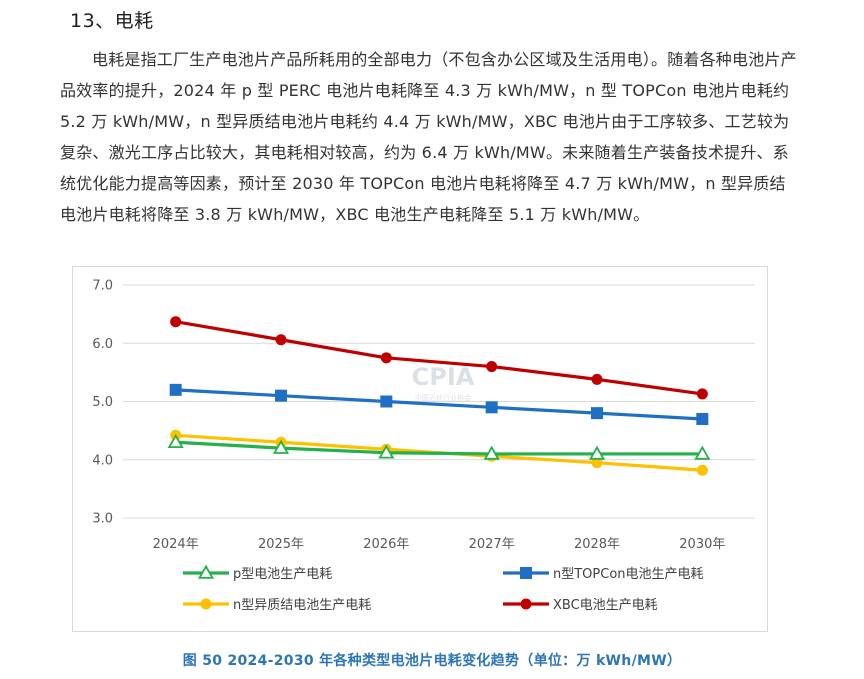 This screenshot has height=679, width=864. What do you see at coordinates (281, 544) in the screenshot?
I see `x-tick-label: 2025年` at bounding box center [281, 544].